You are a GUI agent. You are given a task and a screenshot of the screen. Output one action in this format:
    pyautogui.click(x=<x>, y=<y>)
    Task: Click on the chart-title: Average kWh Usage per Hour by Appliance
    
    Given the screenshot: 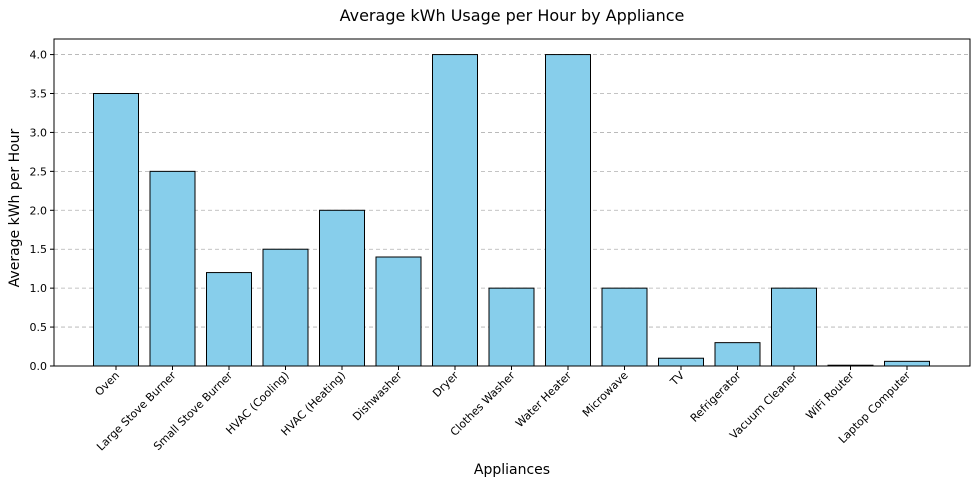 What is the action you would take?
    pyautogui.click(x=512, y=15)
    